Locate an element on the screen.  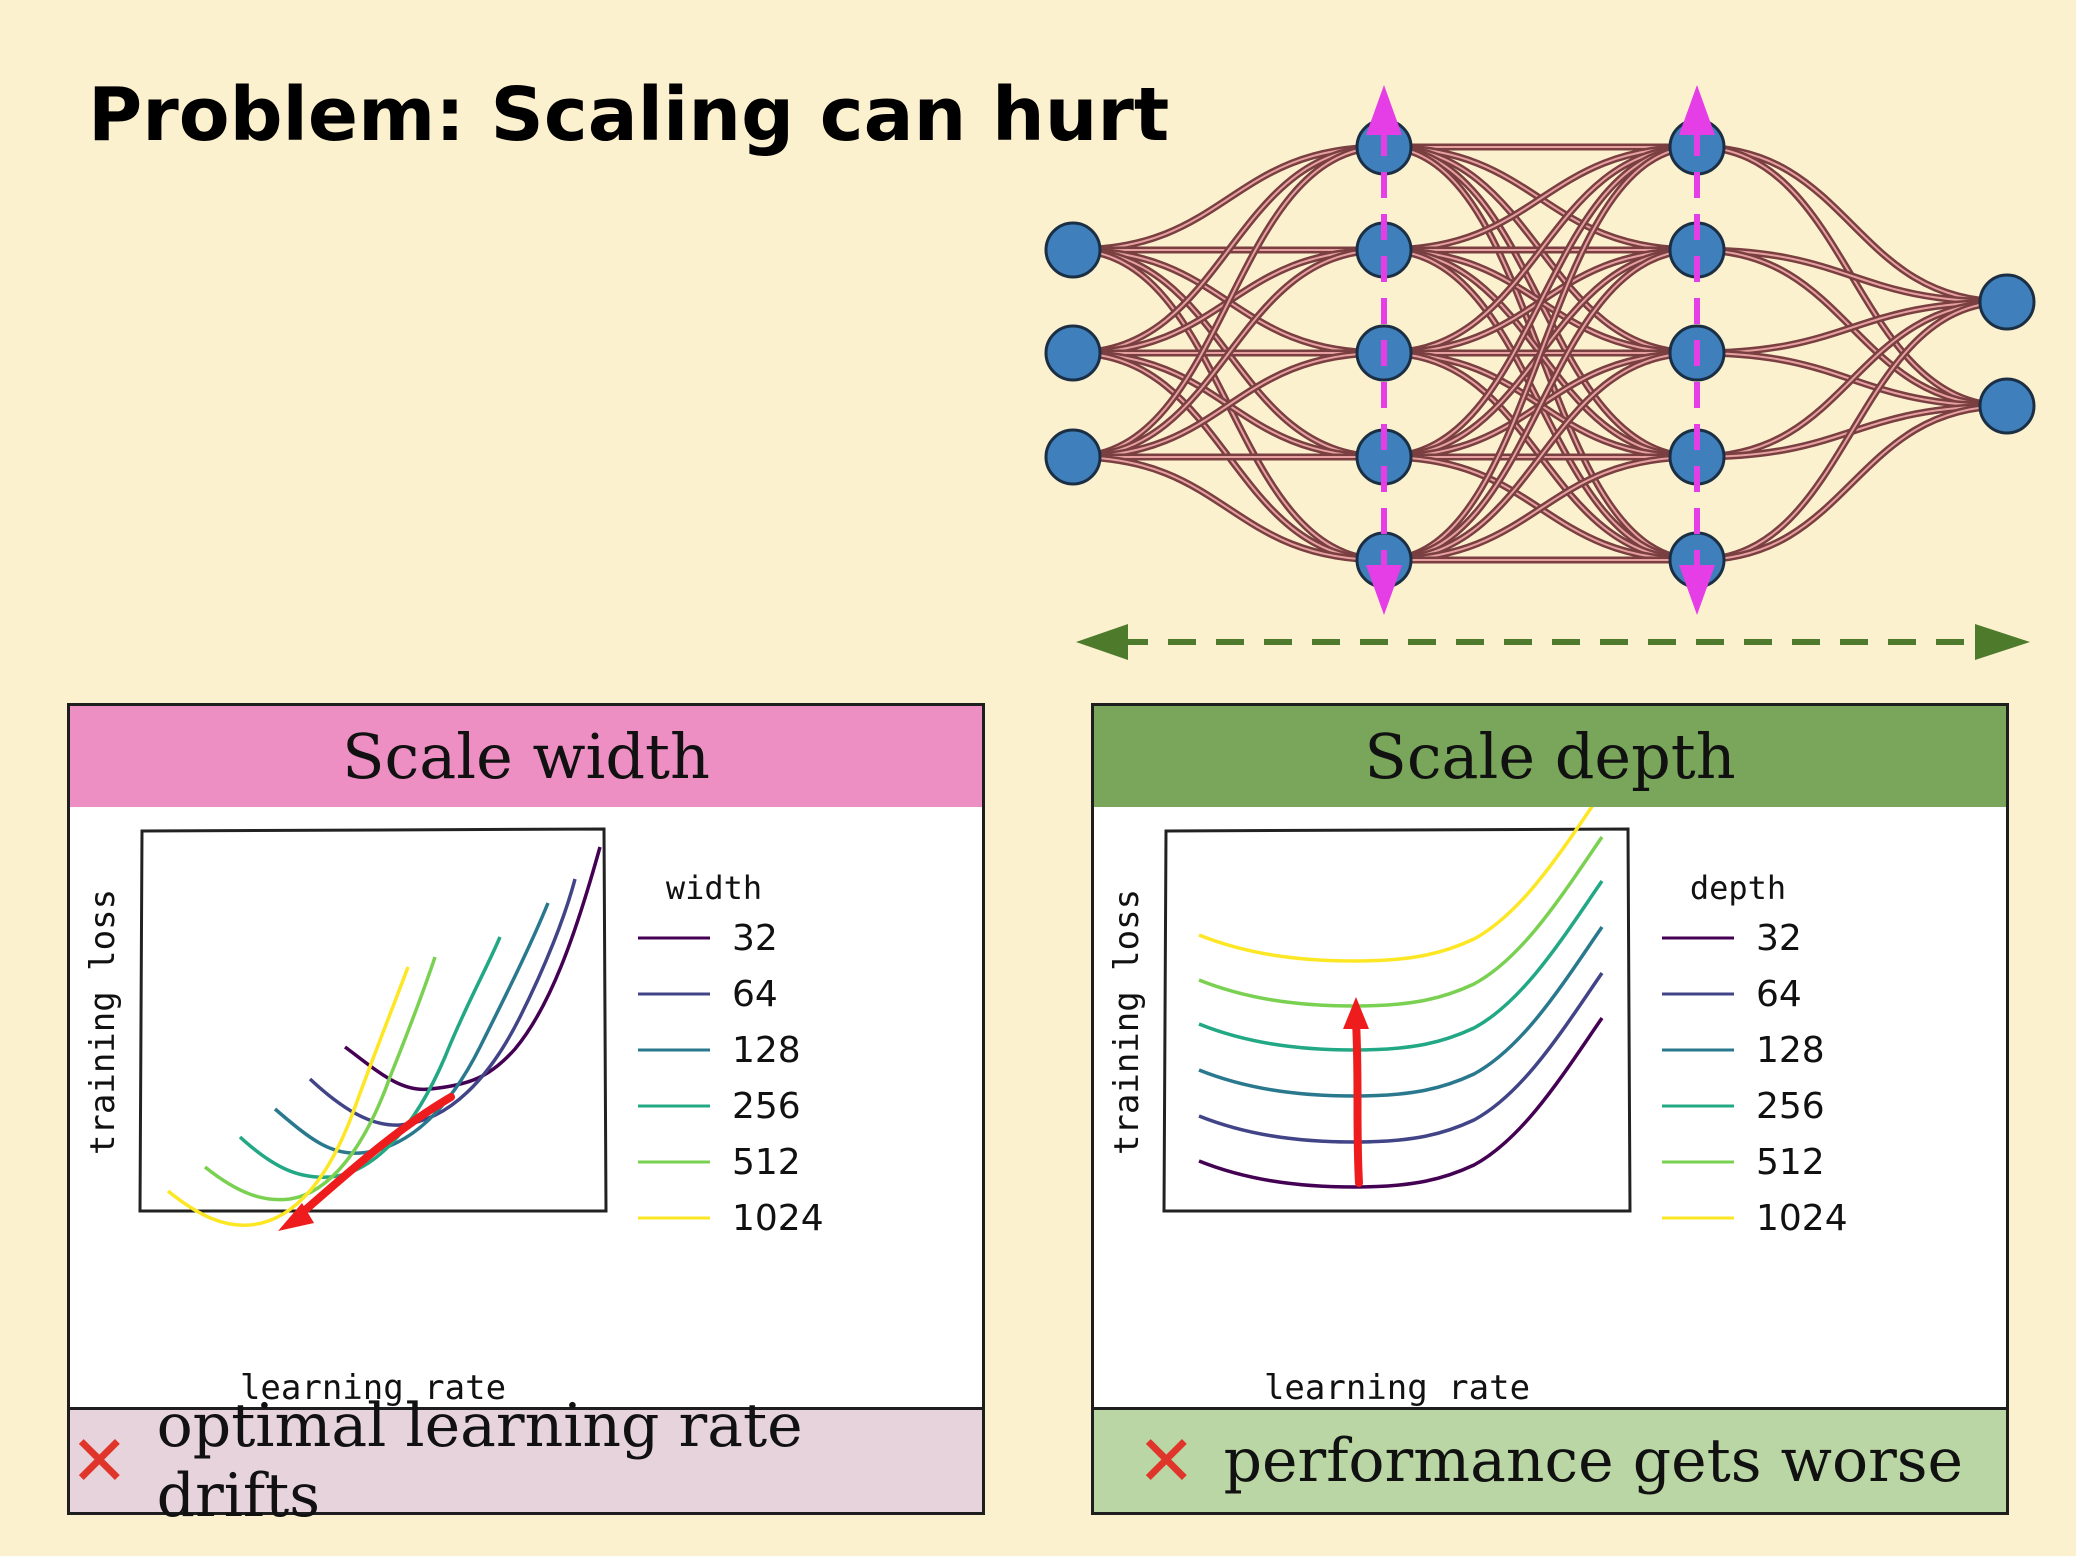
optimum-drift-arrowhead is located at coordinates (296, 1217).